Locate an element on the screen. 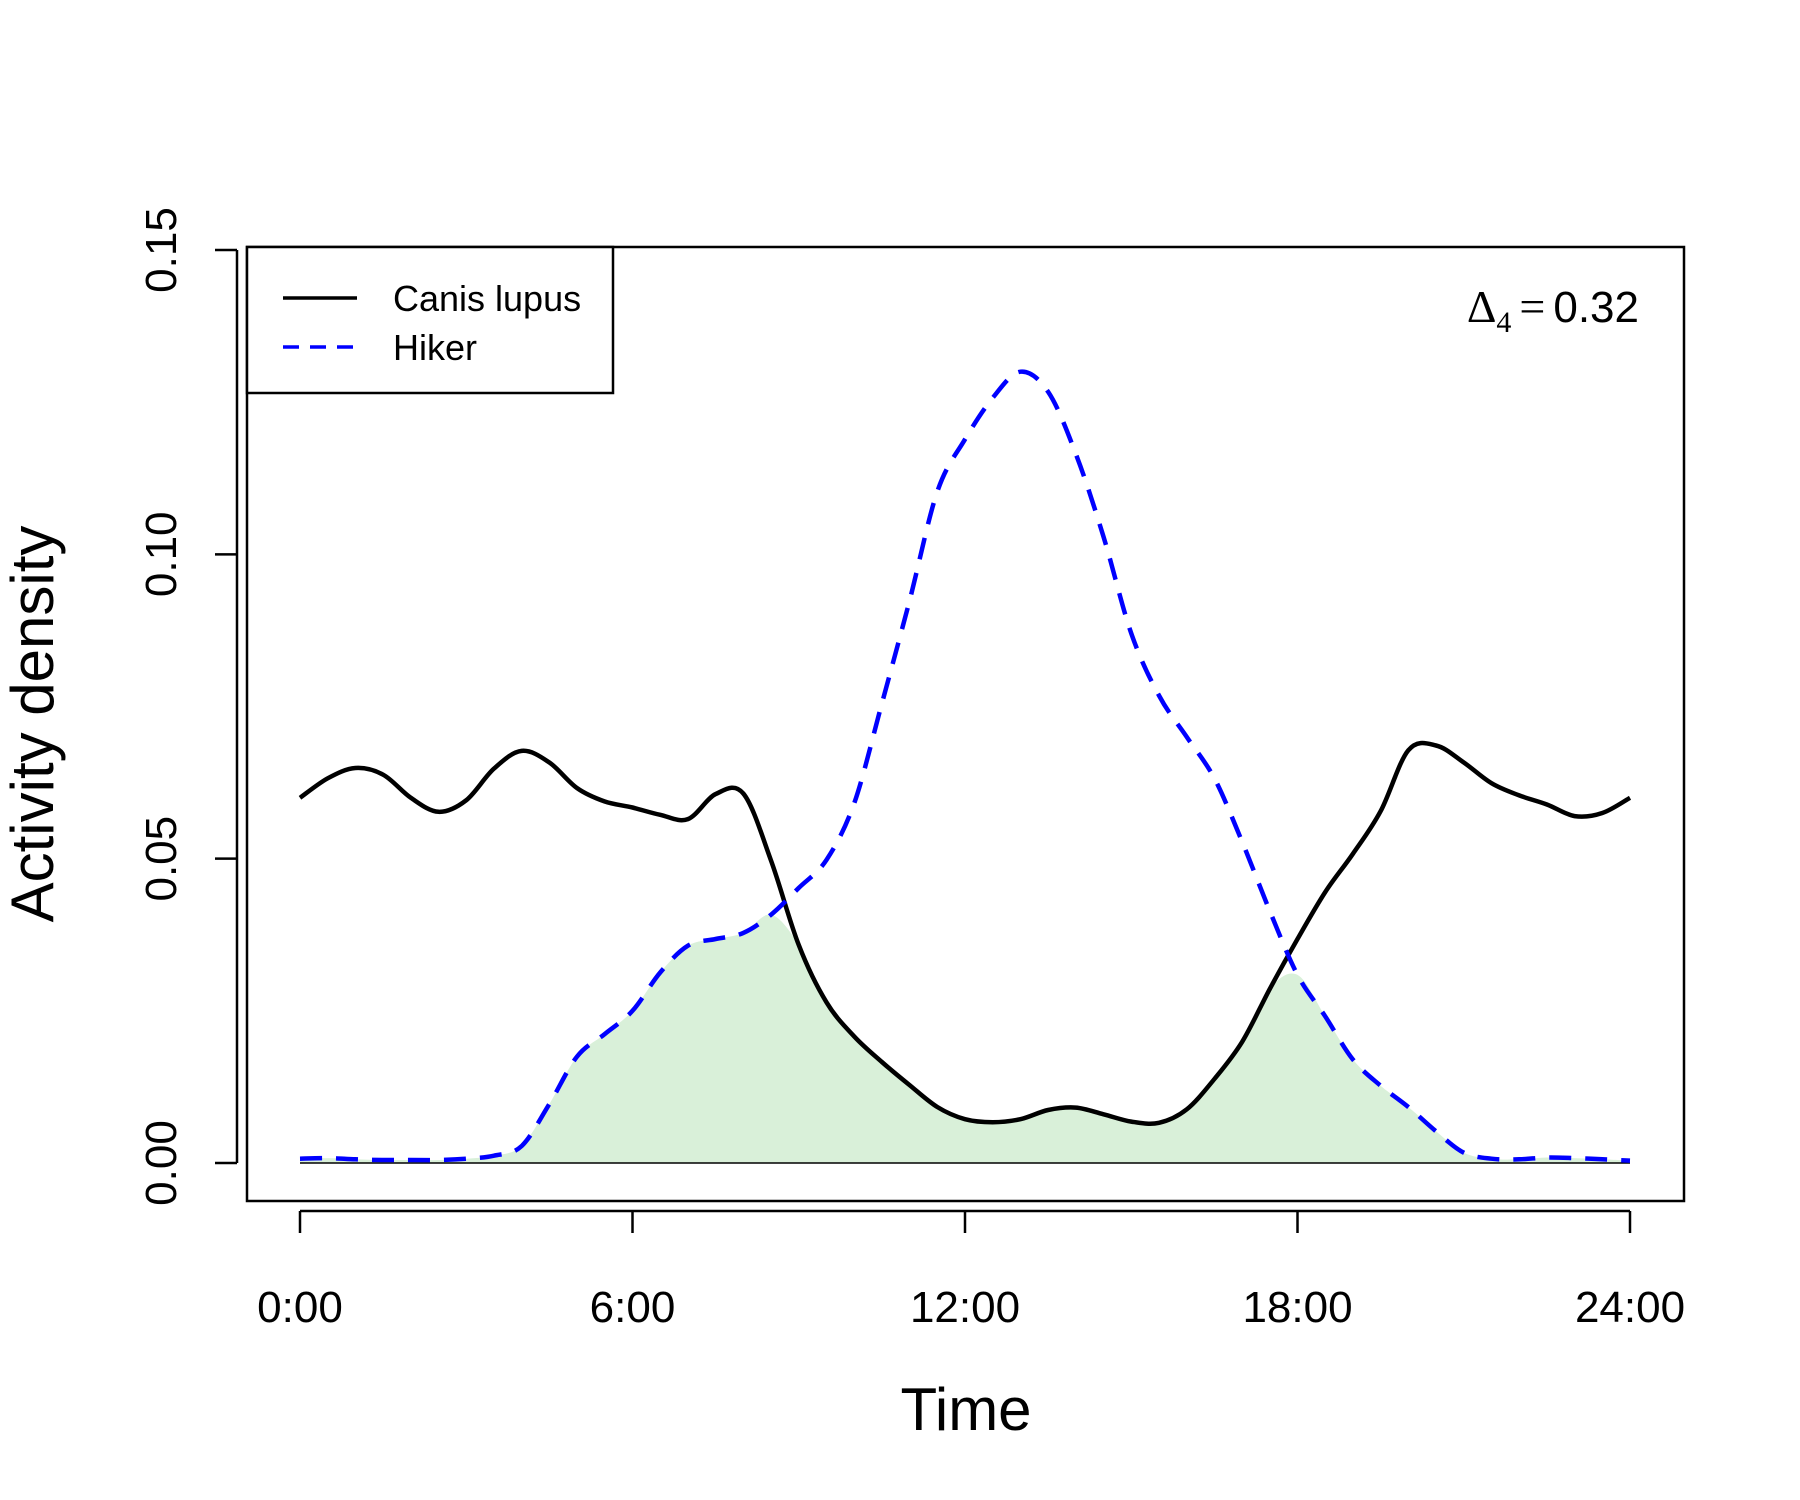  x-tick-label: 24:00 is located at coordinates (1630, 1307).